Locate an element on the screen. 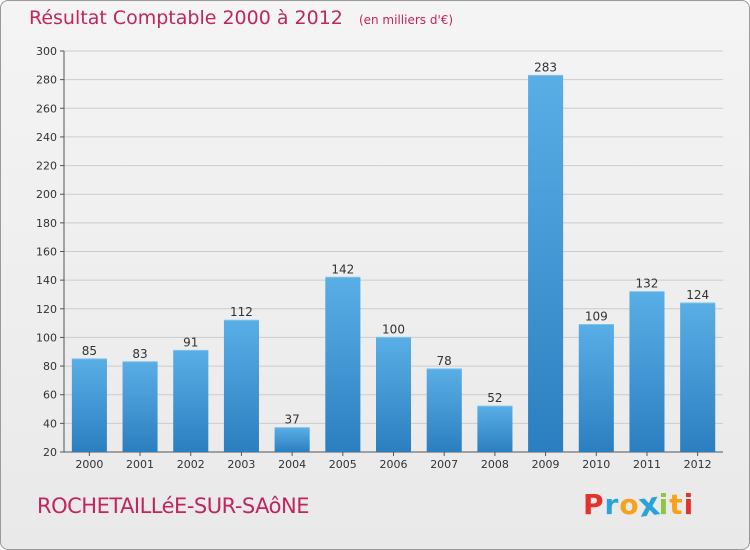 The width and height of the screenshot is (750, 550). y-tick-label-240: 240 is located at coordinates (46, 137).